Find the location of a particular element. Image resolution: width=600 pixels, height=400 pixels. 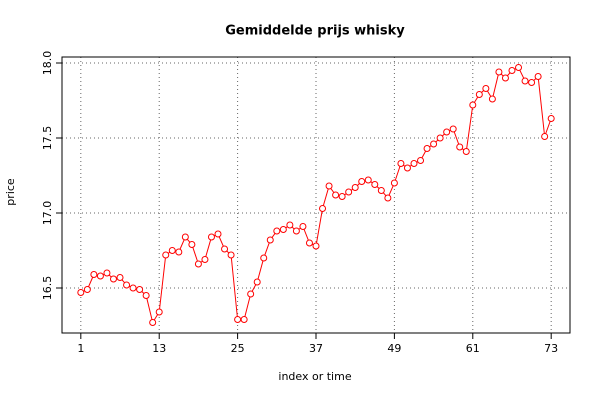

y-tick-label: 17.0 is located at coordinates (47, 213).